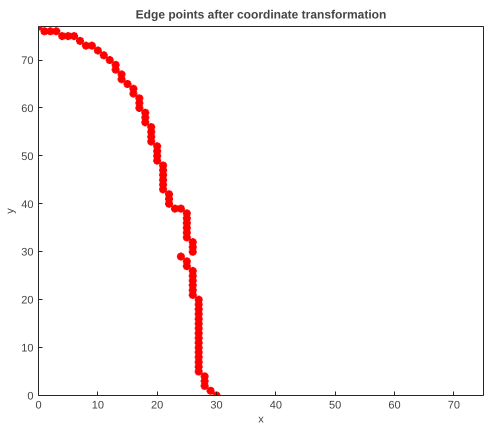 The width and height of the screenshot is (485, 428). I want to click on y-axis-title: y, so click(10, 211).